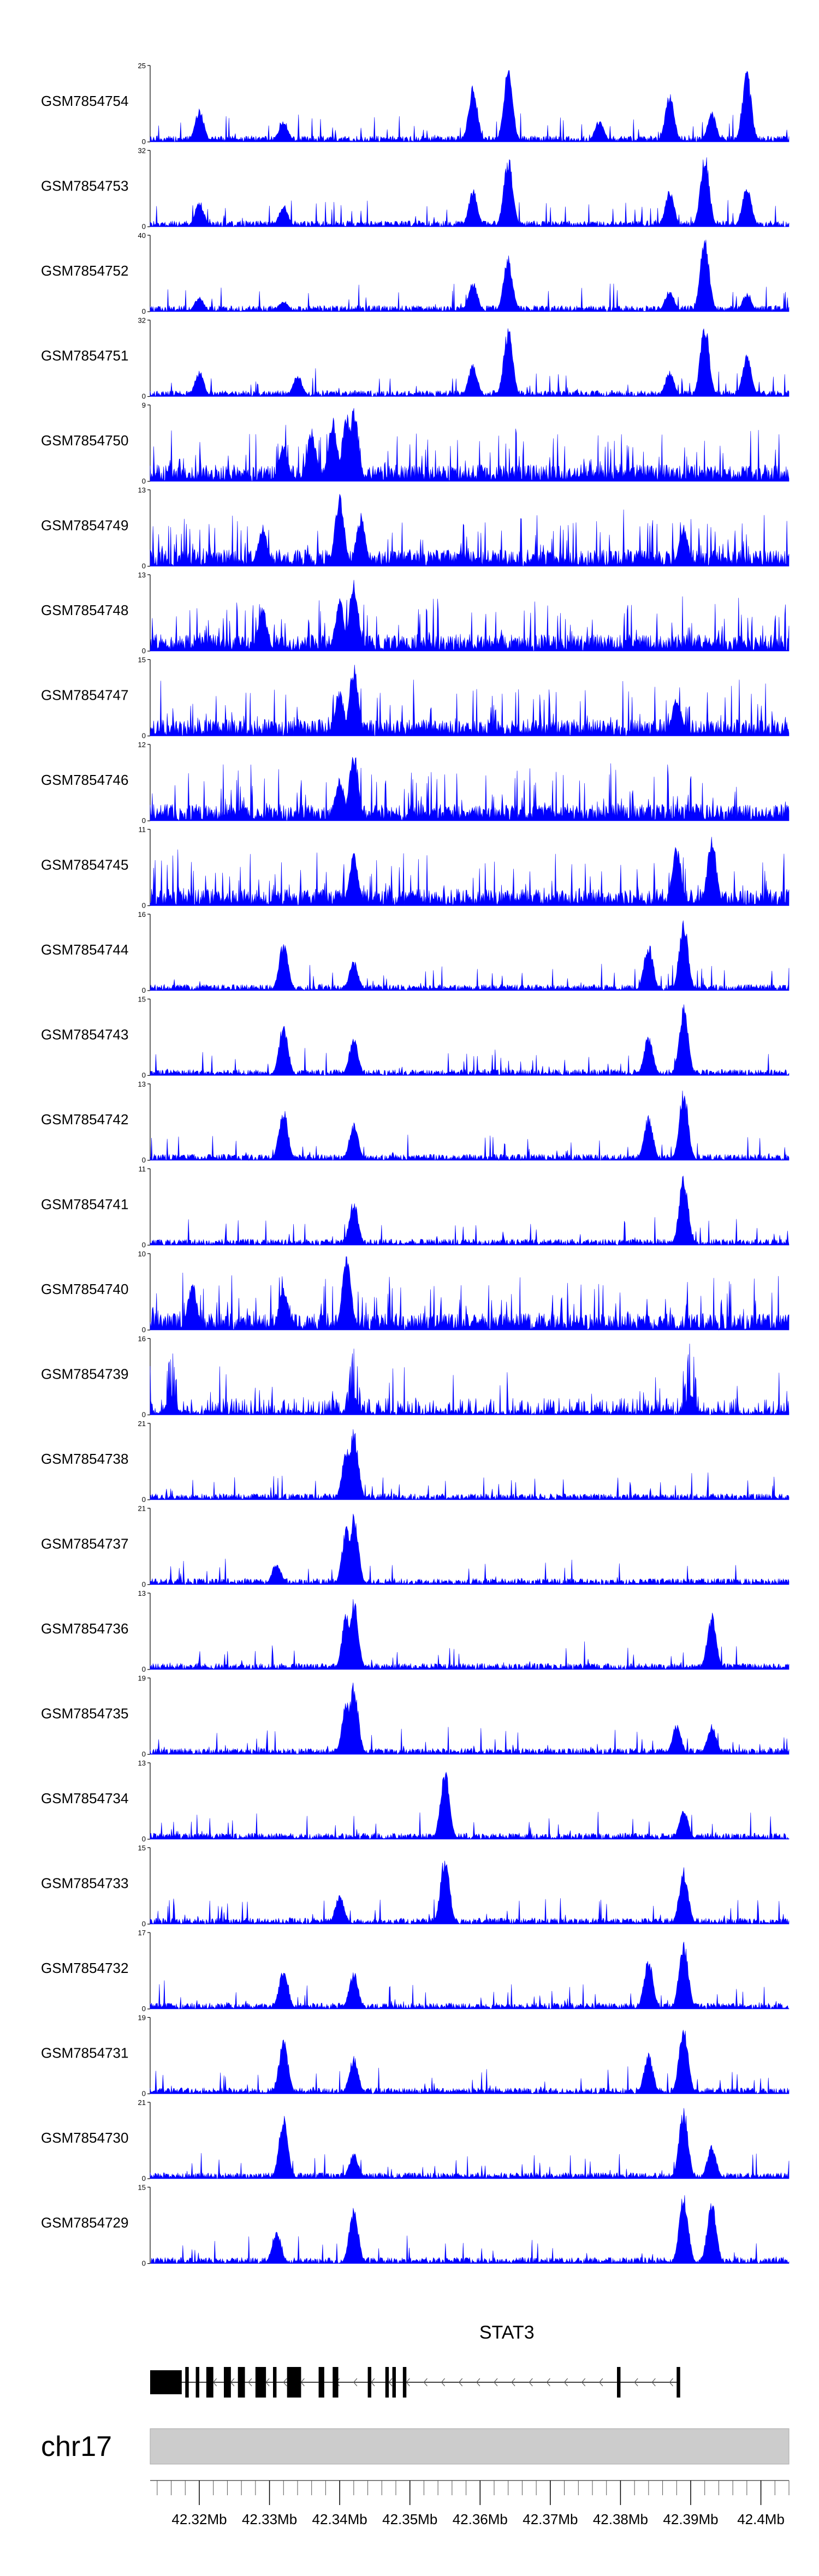 Image resolution: width=819 pixels, height=2576 pixels. What do you see at coordinates (84, 1628) in the screenshot?
I see `track-label: GSM7854736` at bounding box center [84, 1628].